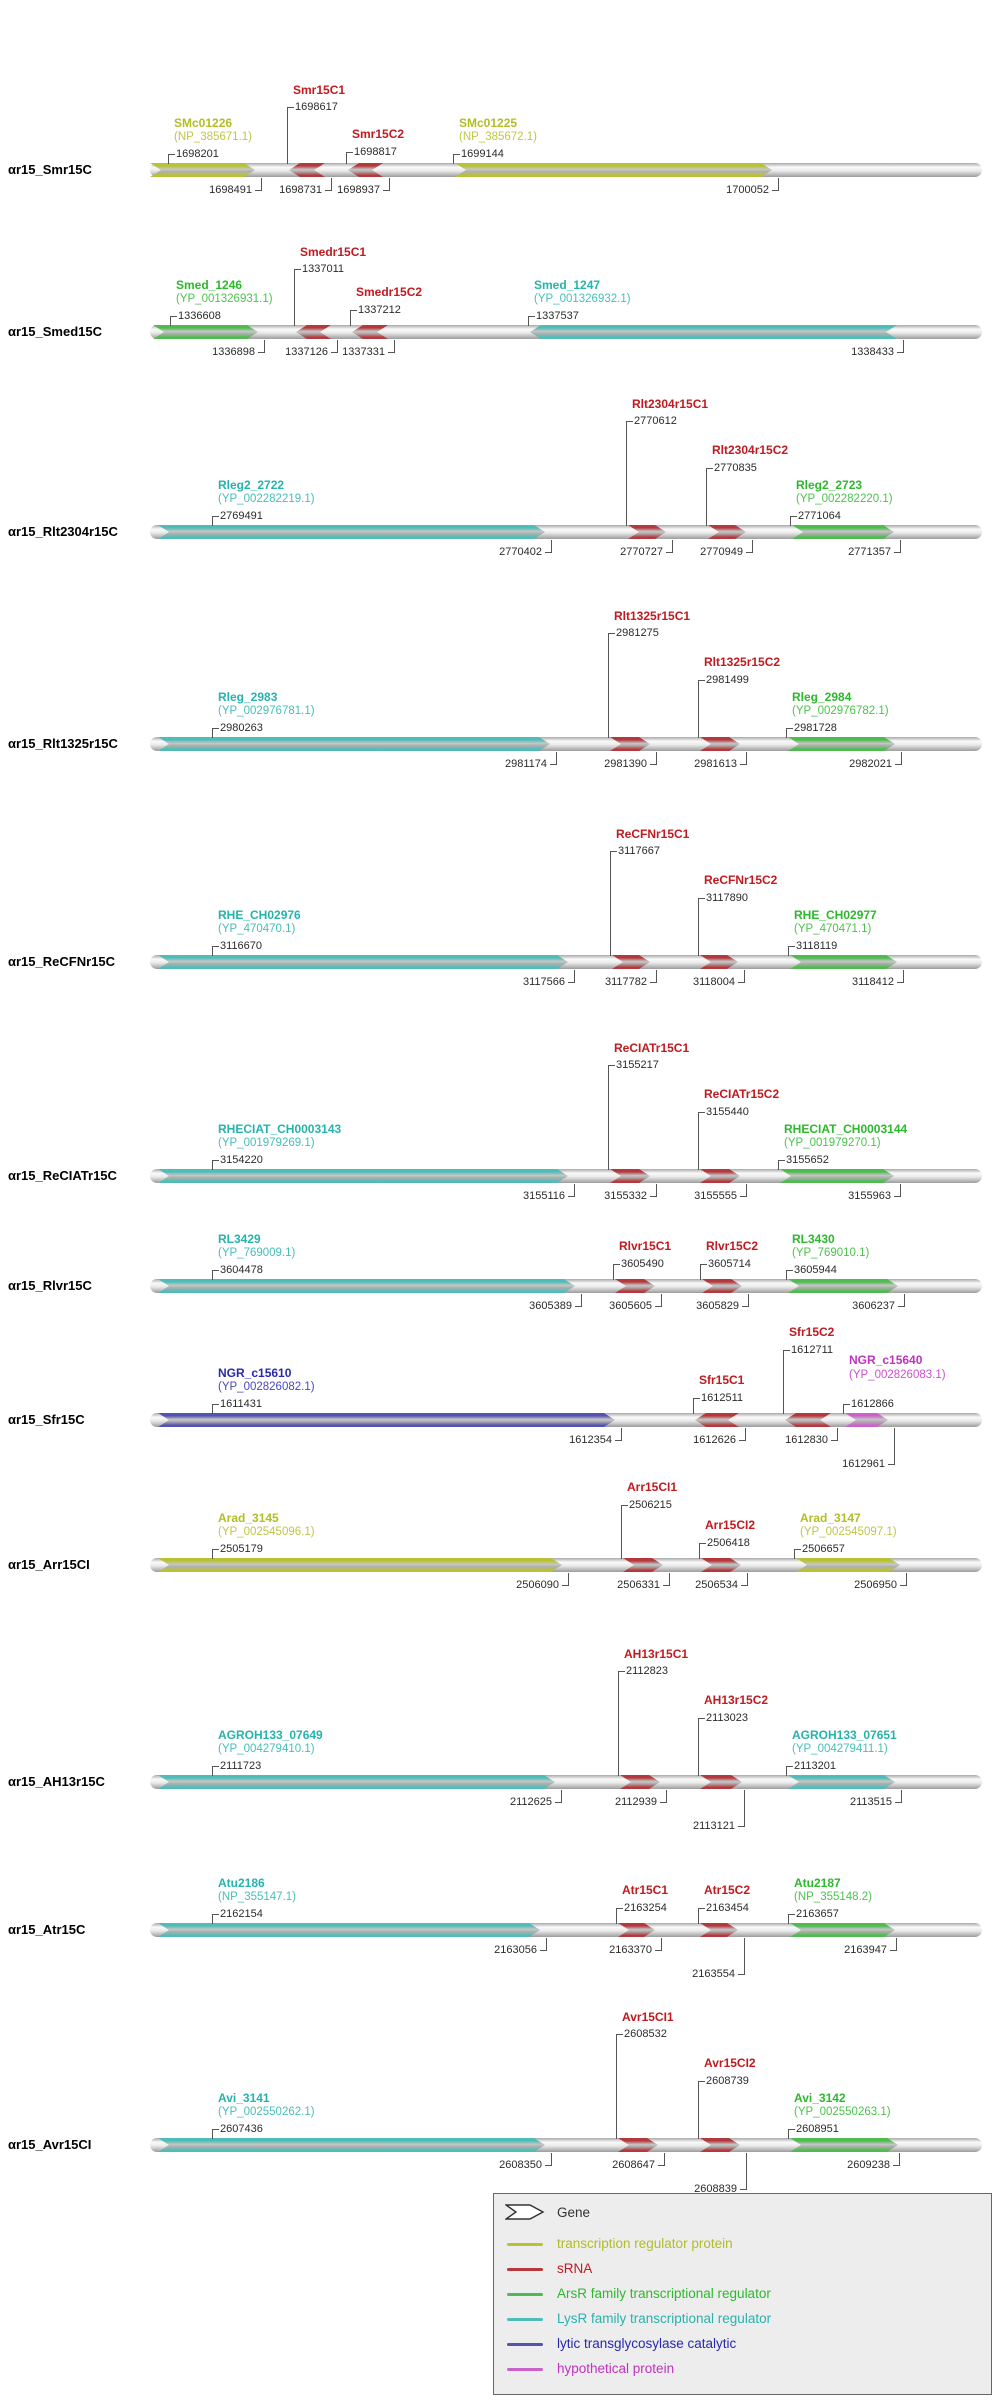 This screenshot has height=2402, width=1001. I want to click on srna-arrow-Rlt2304r15C1, so click(647, 532).